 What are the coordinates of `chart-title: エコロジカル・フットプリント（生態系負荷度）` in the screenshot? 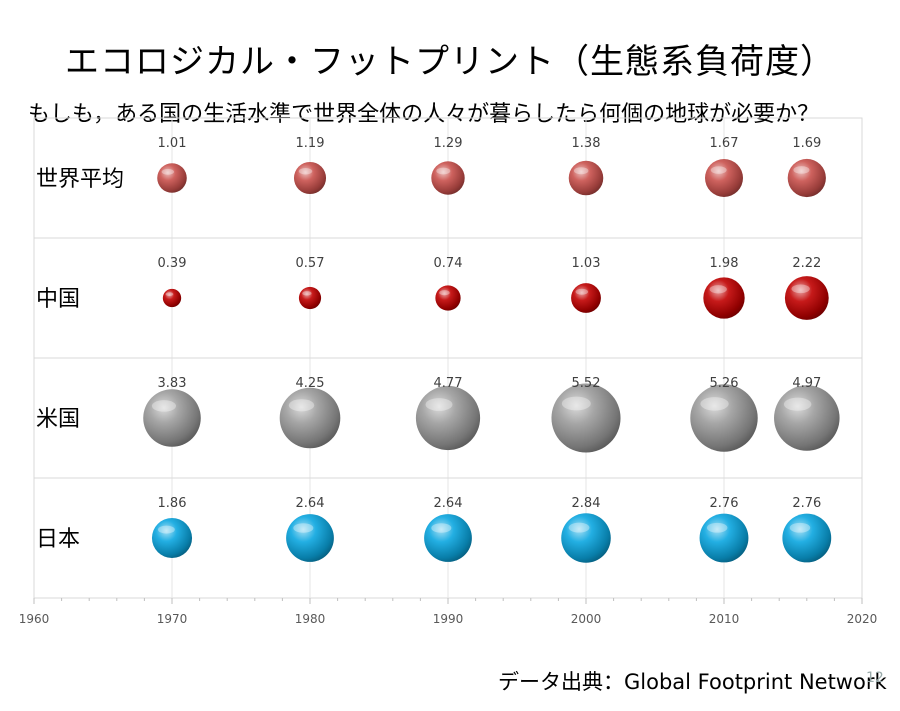 It's located at (450, 62).